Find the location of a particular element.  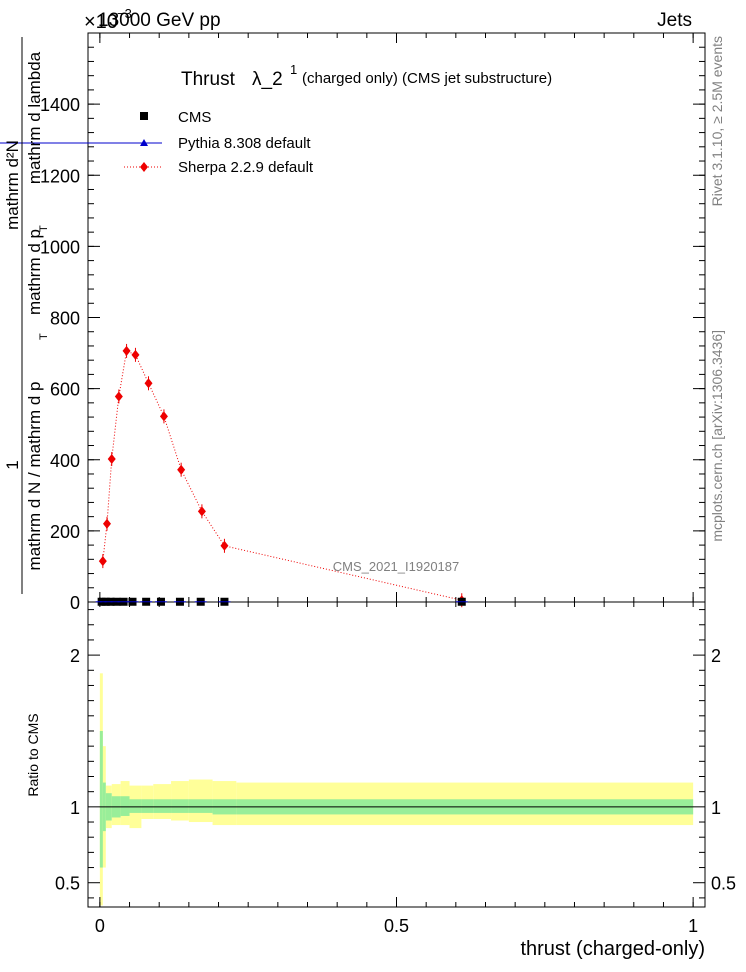

y-tick-label: 600 is located at coordinates (65, 390).